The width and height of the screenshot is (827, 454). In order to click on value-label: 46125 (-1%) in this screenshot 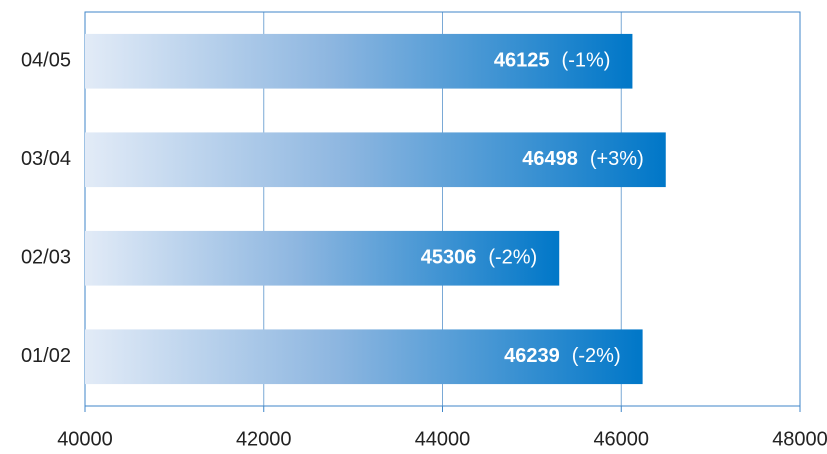, I will do `click(552, 61)`.